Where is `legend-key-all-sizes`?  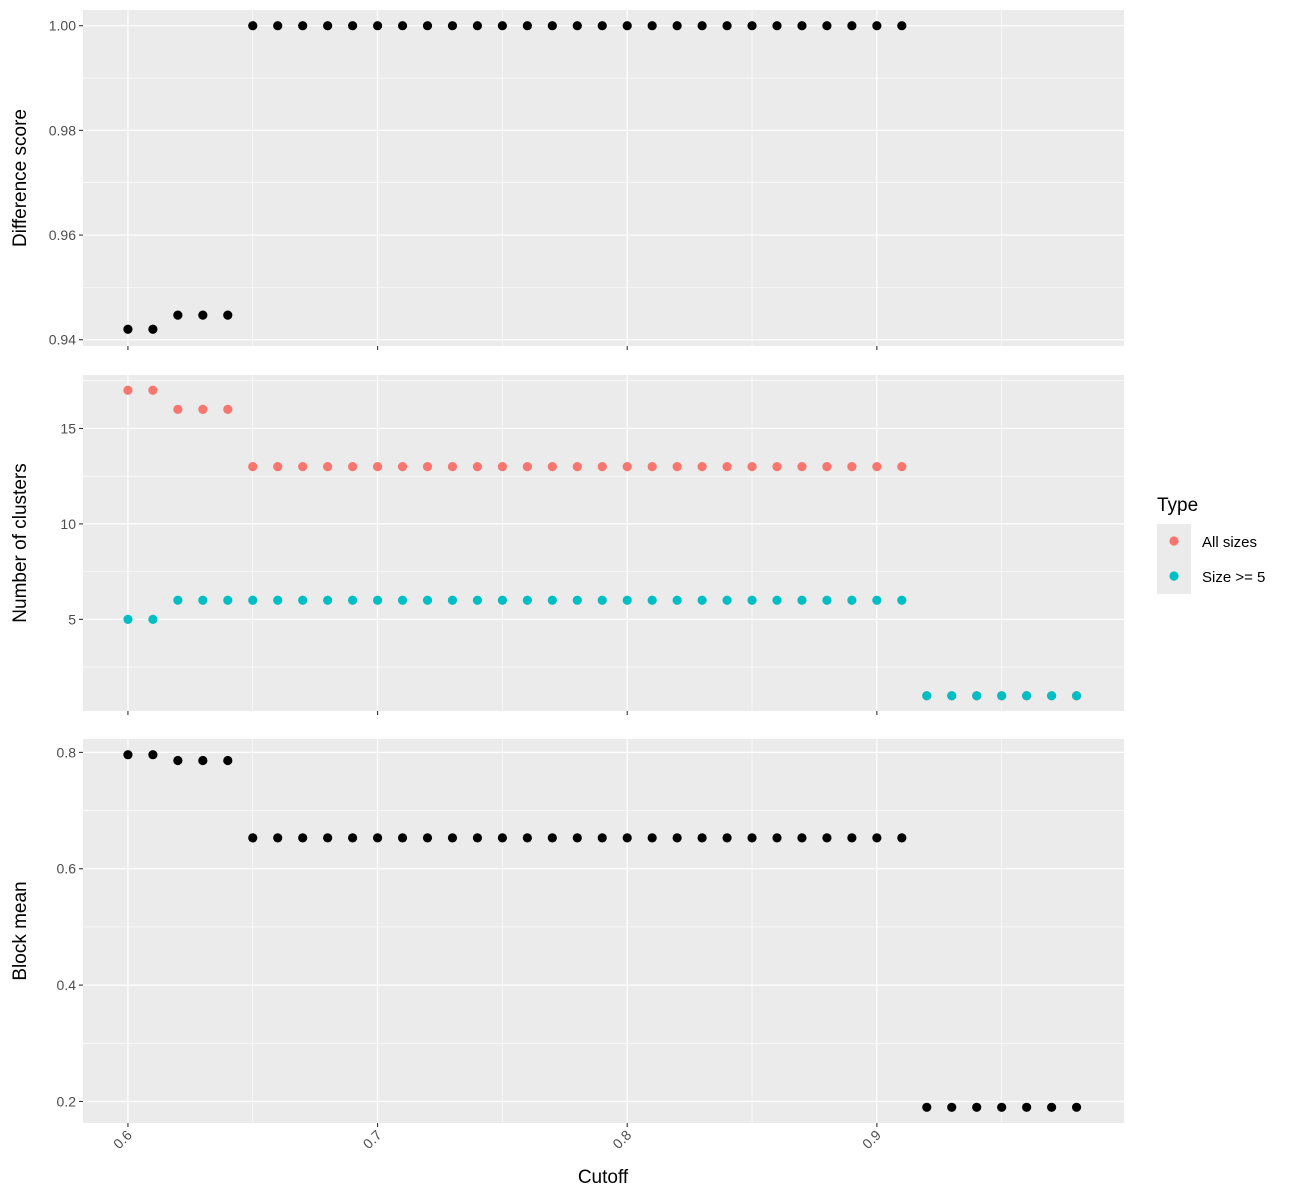
legend-key-all-sizes is located at coordinates (1174, 541).